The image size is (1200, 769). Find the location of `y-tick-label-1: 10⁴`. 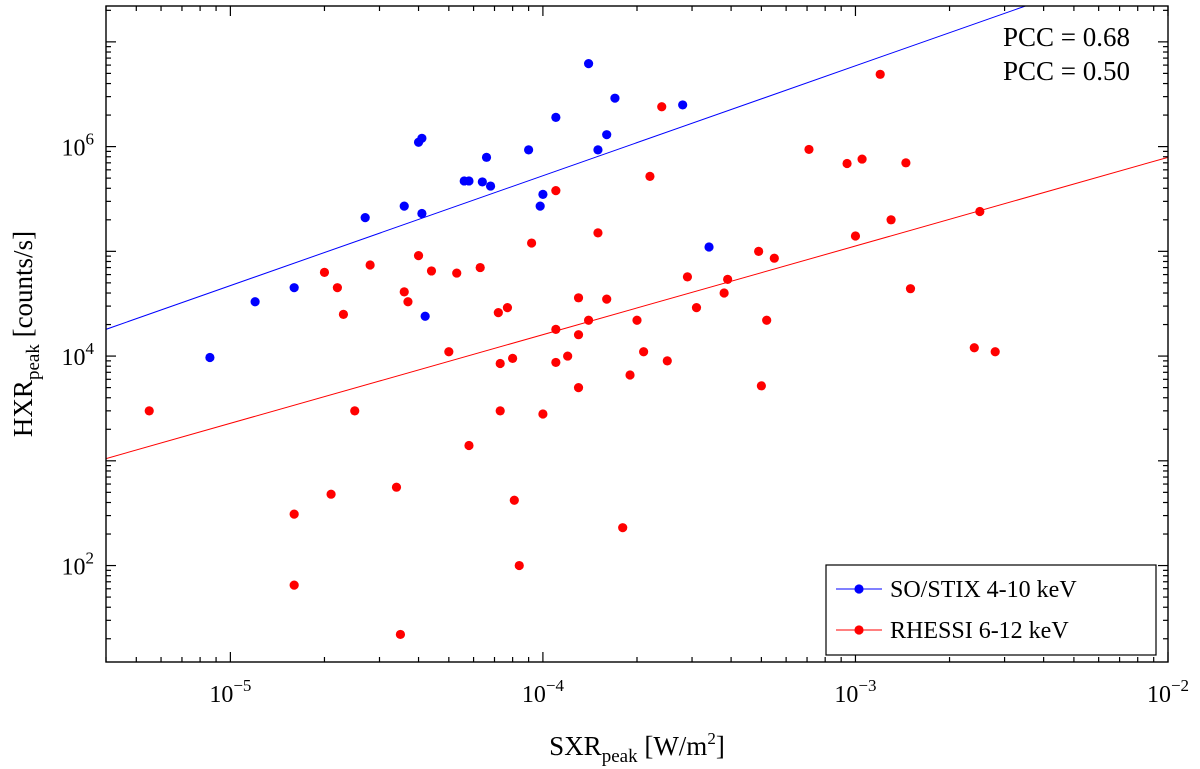

y-tick-label-1: 10⁴ is located at coordinates (78, 355).